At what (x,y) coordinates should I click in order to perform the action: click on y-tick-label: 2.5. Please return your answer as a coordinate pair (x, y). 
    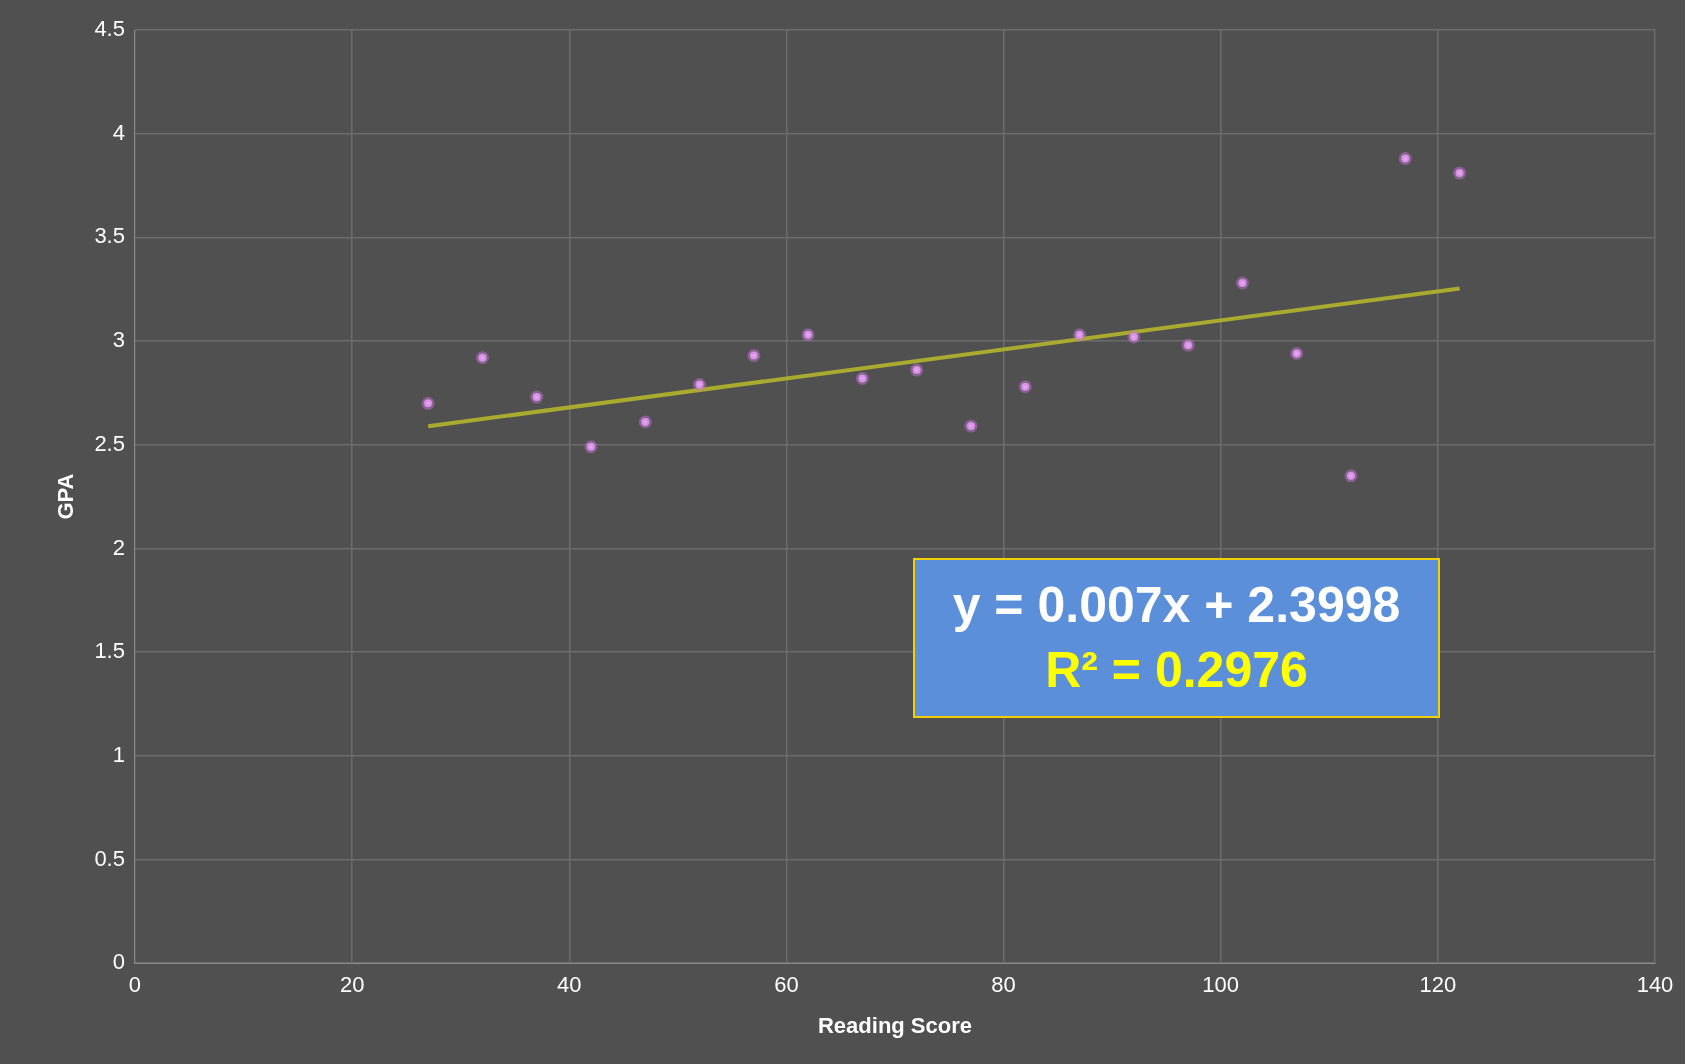
    Looking at the image, I should click on (109, 443).